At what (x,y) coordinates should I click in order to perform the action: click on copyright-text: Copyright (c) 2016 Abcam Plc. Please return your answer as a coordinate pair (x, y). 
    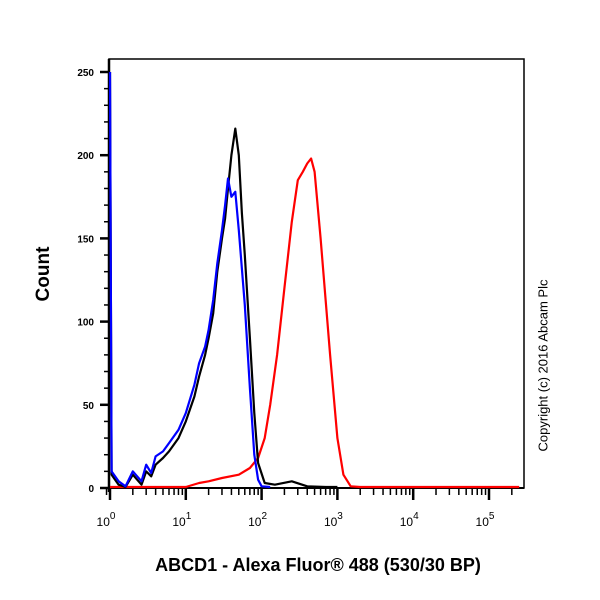
    Looking at the image, I should click on (543, 365).